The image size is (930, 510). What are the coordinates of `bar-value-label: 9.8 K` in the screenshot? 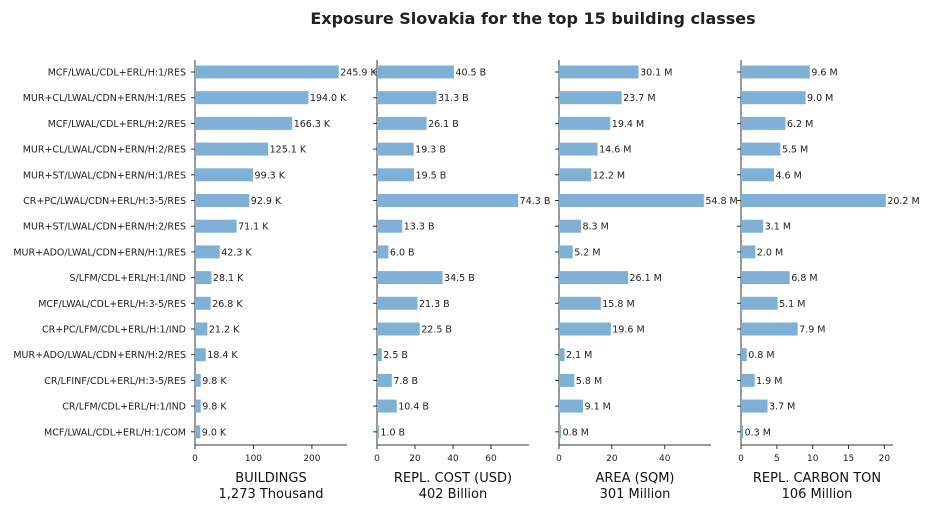 It's located at (214, 407).